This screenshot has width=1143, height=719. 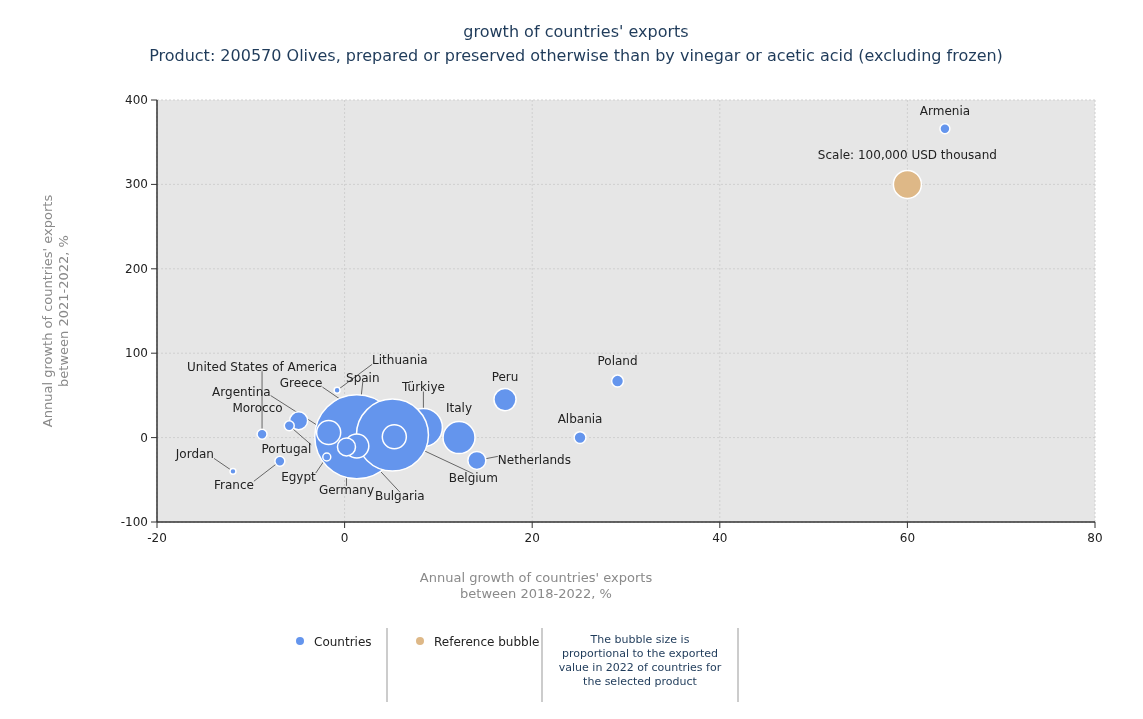 I want to click on y-tick-label: 400, so click(x=136, y=100).